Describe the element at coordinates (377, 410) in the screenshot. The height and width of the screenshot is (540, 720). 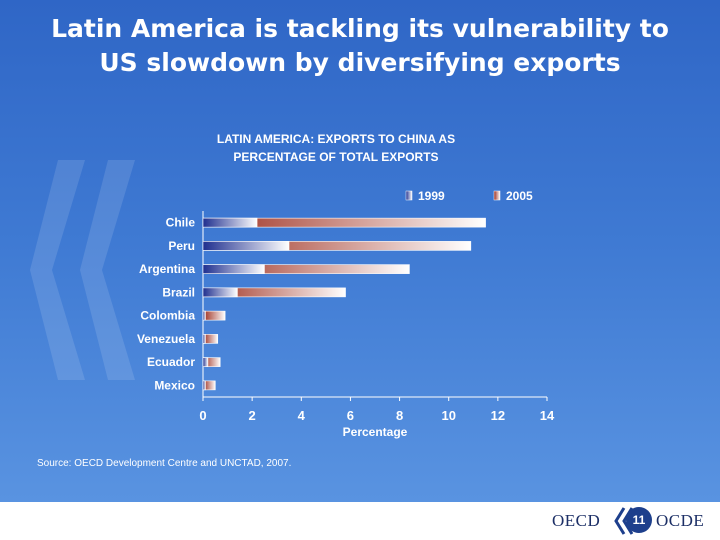
I see `x-tick-labels: 0 2 4 6 8 10 12 14` at that location.